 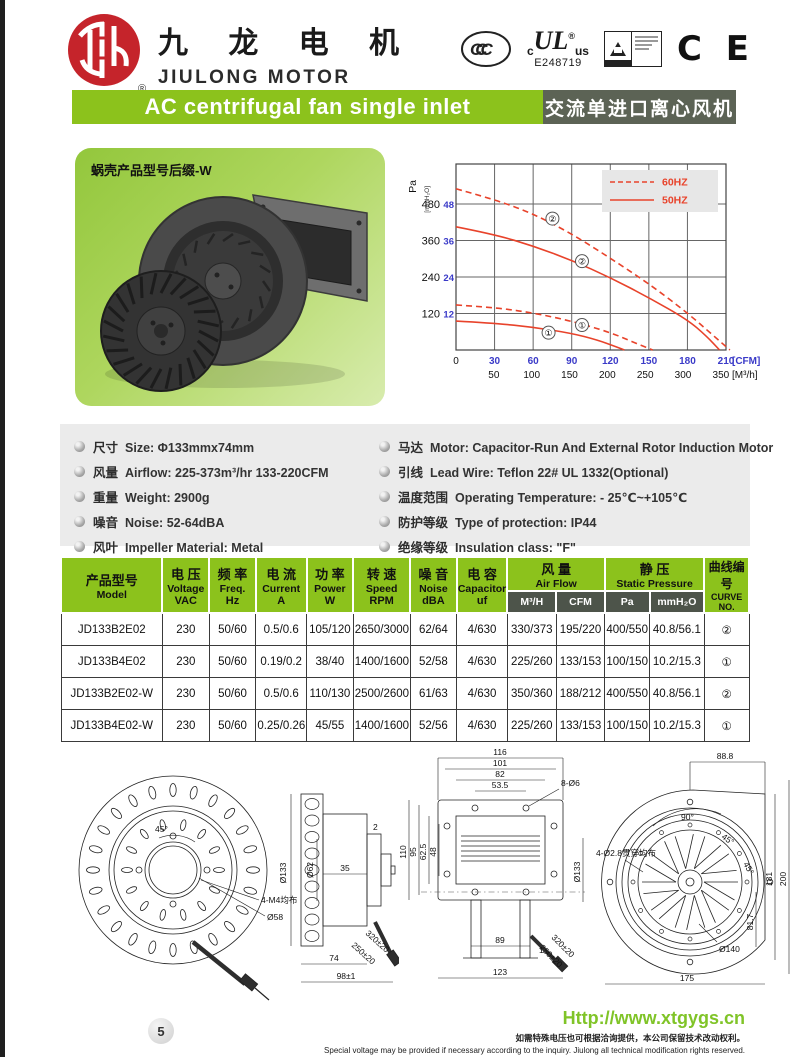 What do you see at coordinates (106, 498) in the screenshot?
I see `spec-label-cn: 重量` at bounding box center [106, 498].